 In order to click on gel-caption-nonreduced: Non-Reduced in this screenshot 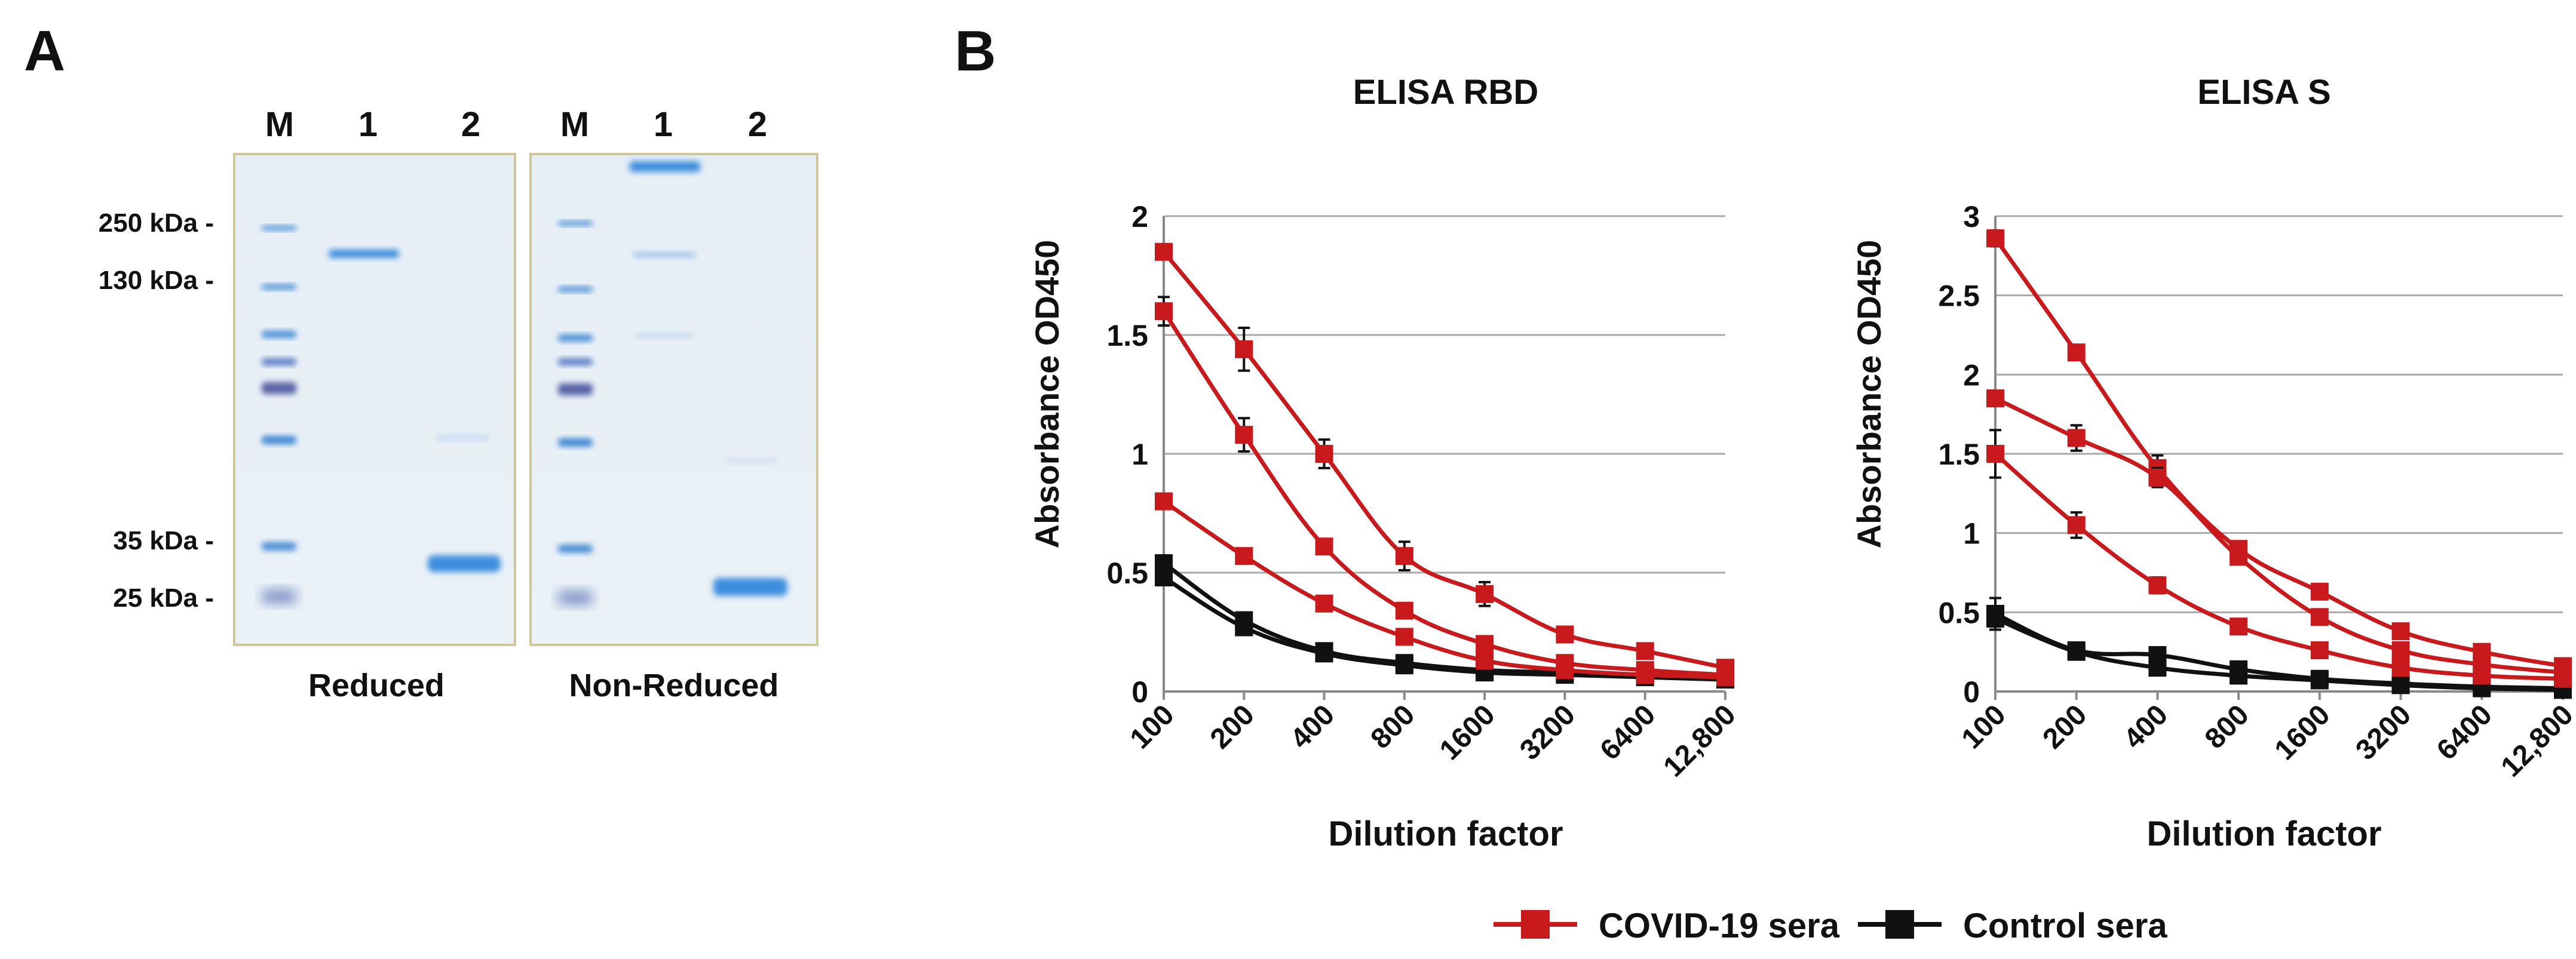, I will do `click(674, 686)`.